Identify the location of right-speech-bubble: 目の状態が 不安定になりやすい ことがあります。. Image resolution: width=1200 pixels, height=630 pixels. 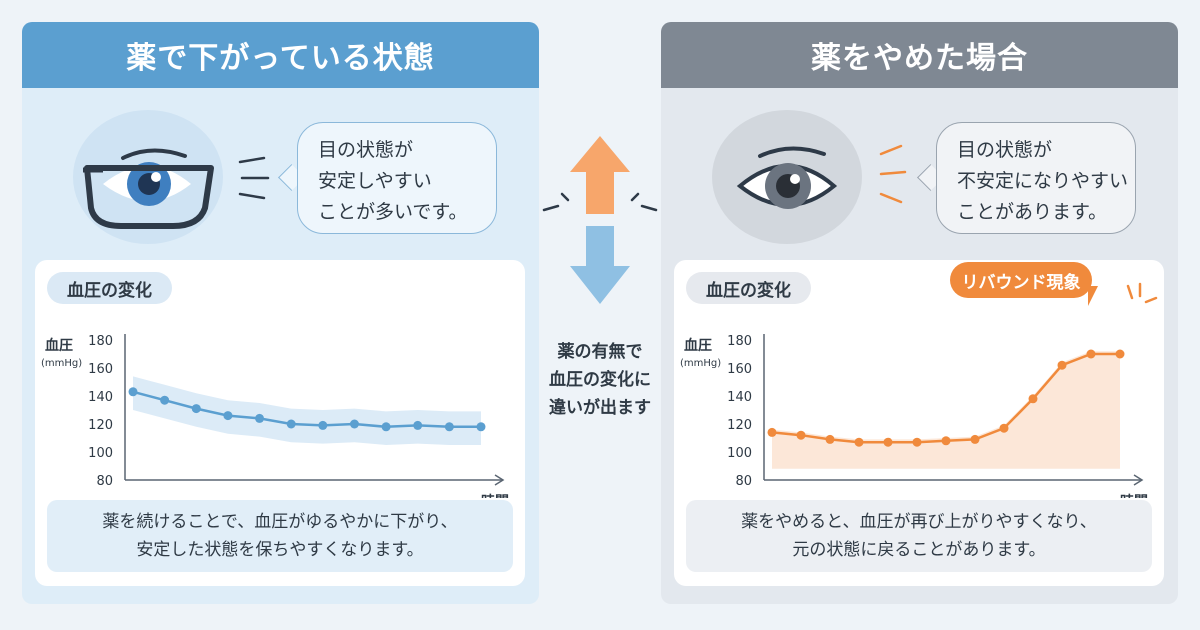
(1036, 178).